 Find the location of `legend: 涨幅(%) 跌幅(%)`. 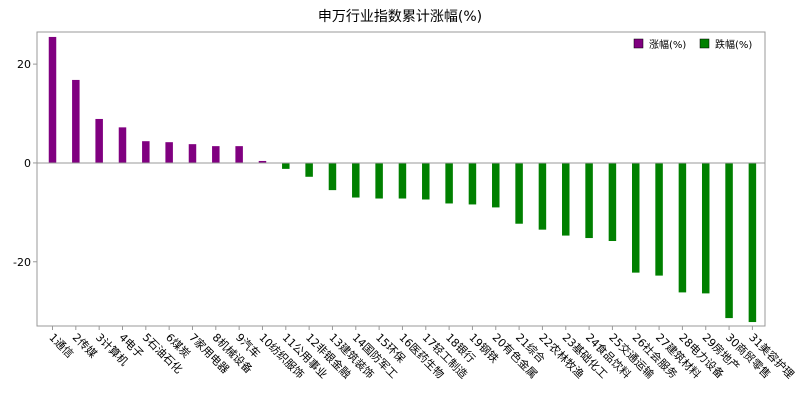

legend: 涨幅(%) 跌幅(%) is located at coordinates (692, 44).